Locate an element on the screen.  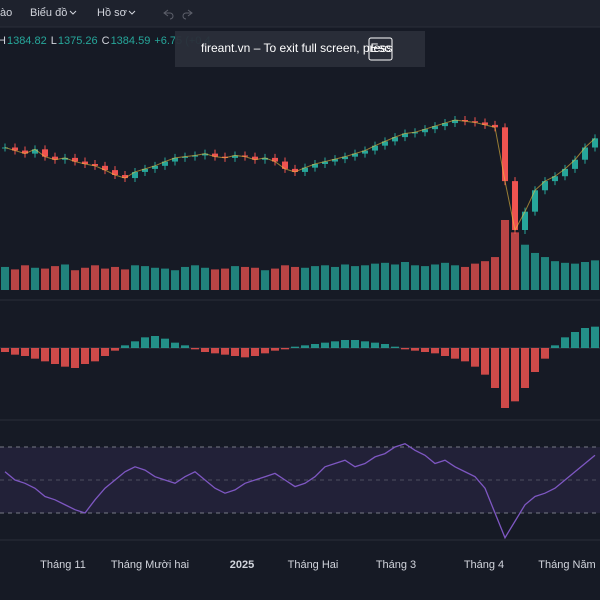
notice-text: fireant.vn – To exit full screen, press is located at coordinates (296, 48).